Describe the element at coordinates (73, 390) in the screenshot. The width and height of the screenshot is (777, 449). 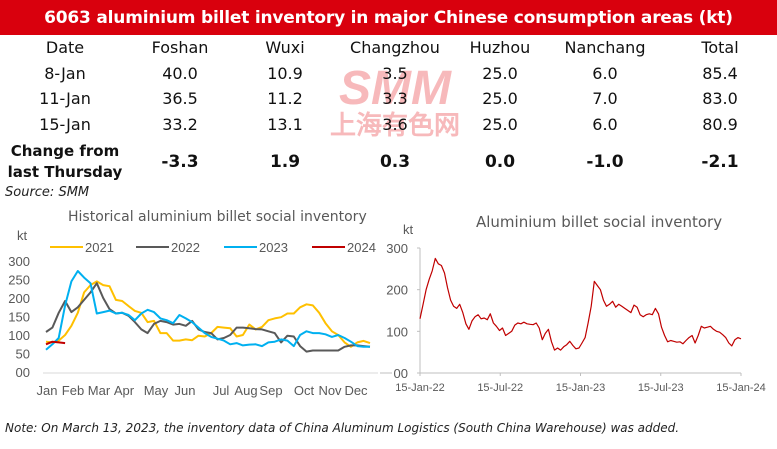
I see `left-x-tick-label: Feb` at that location.